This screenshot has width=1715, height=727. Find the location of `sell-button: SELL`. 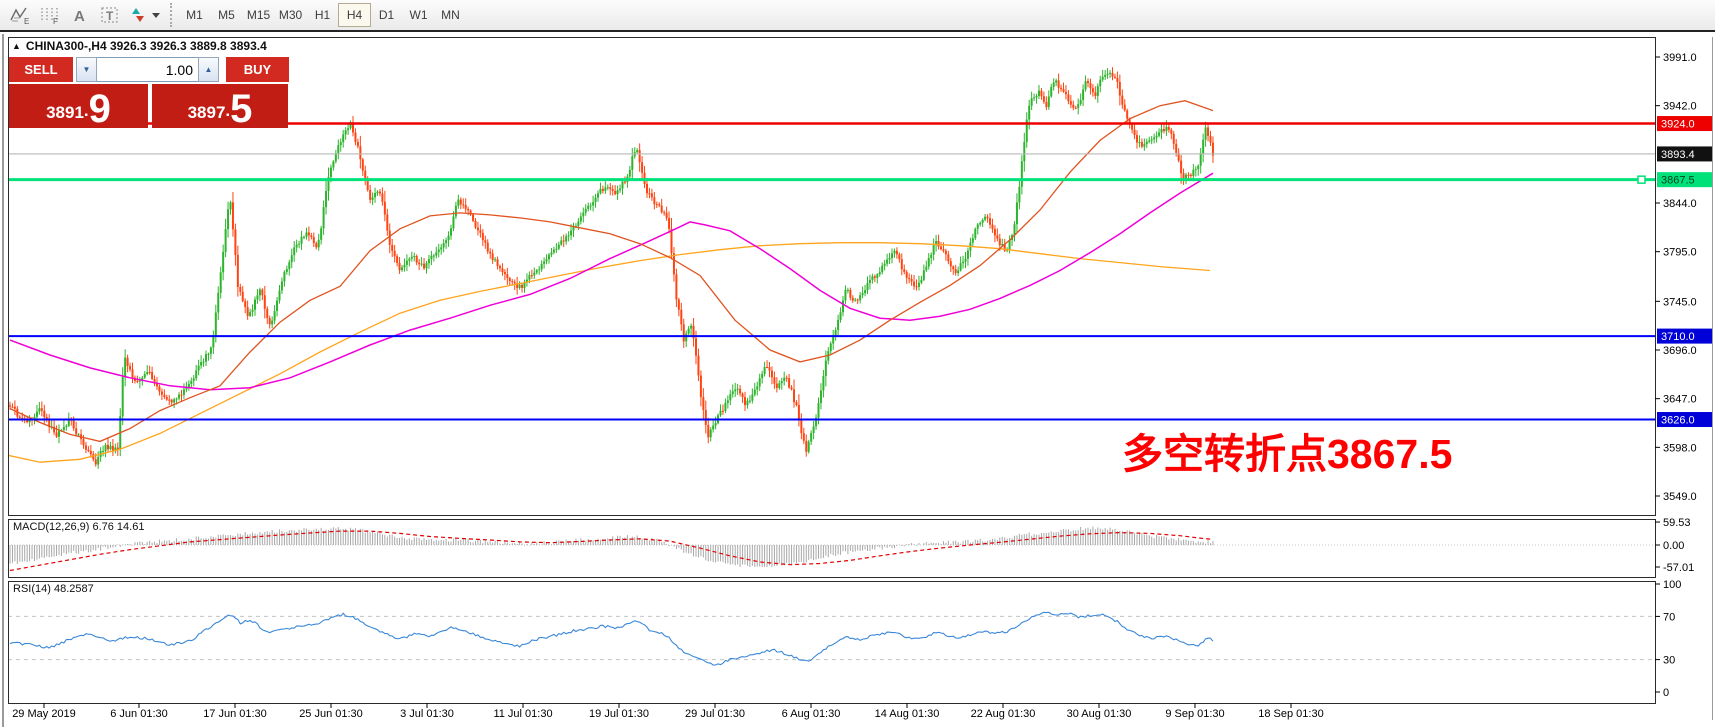

sell-button: SELL is located at coordinates (41, 69).